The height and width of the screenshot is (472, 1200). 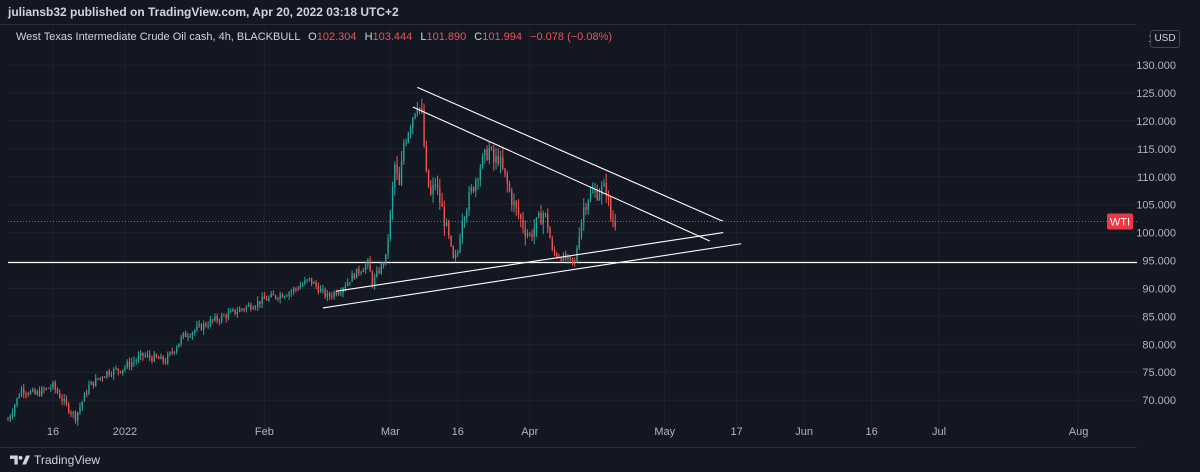 I want to click on trendline, so click(x=530, y=262).